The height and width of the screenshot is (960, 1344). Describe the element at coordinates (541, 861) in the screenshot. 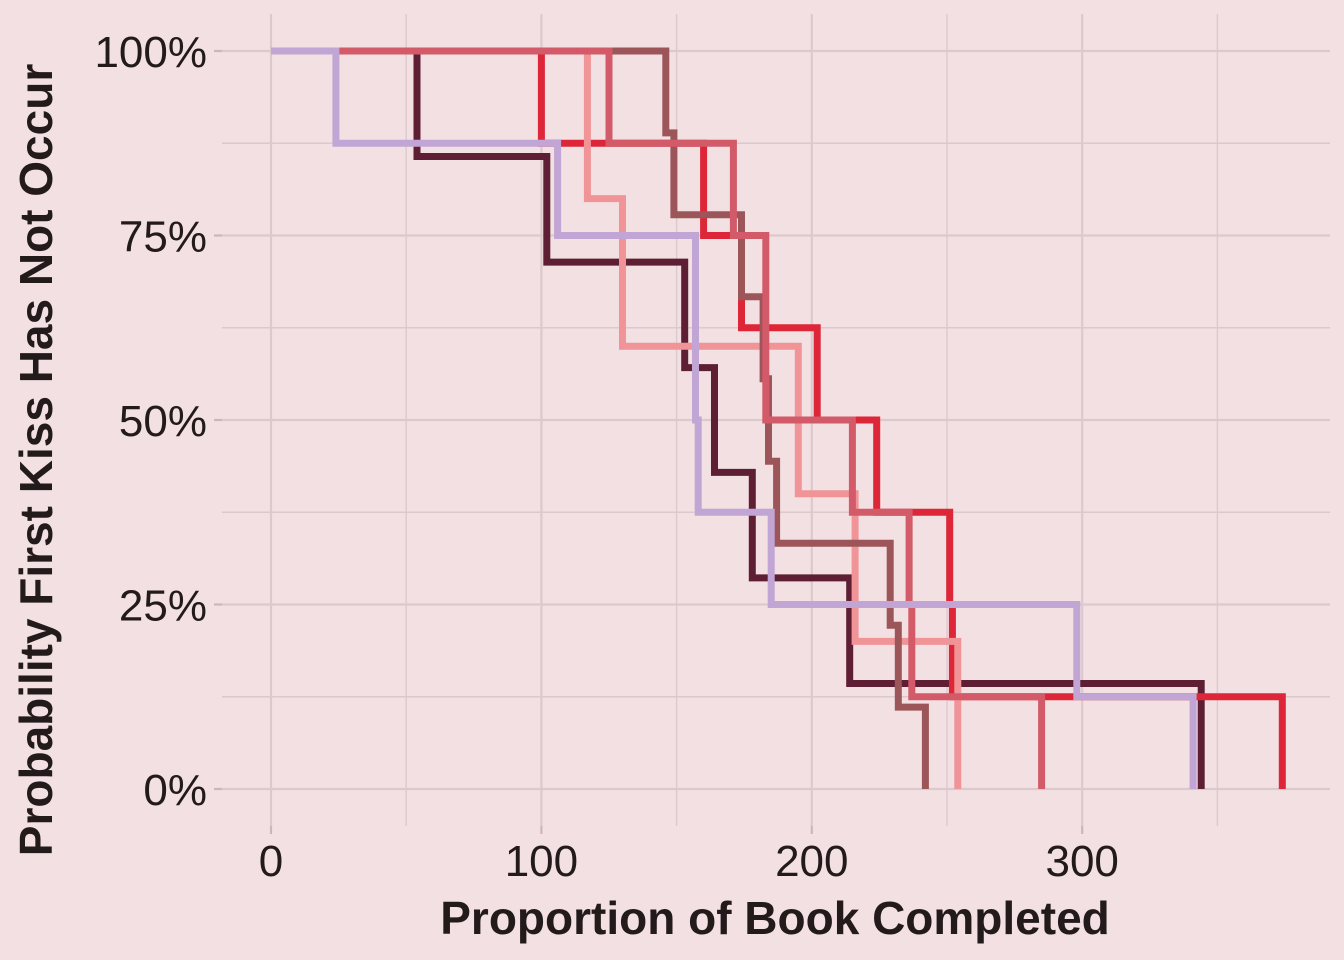

I see `x-tick-label: 100` at that location.